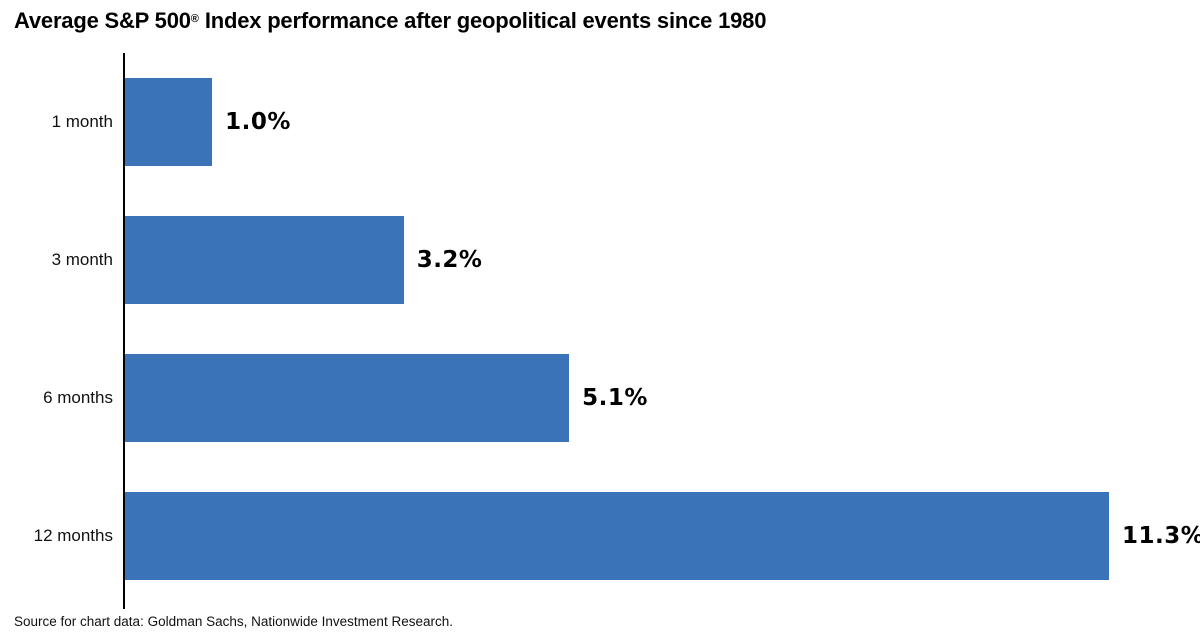 This screenshot has width=1200, height=640. What do you see at coordinates (124, 331) in the screenshot?
I see `y-axis-line` at bounding box center [124, 331].